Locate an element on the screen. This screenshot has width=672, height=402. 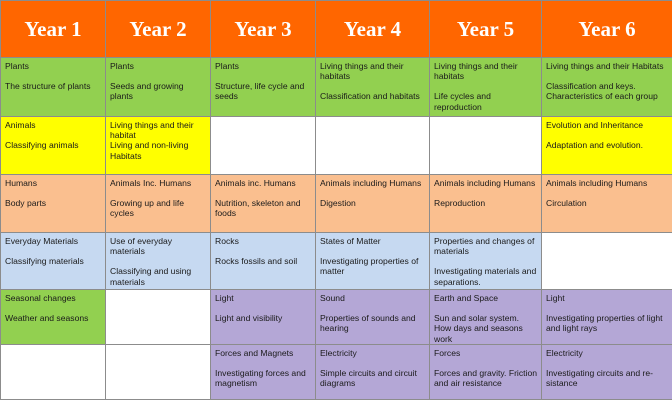
topic-title: Sound is located at coordinates (332, 298).